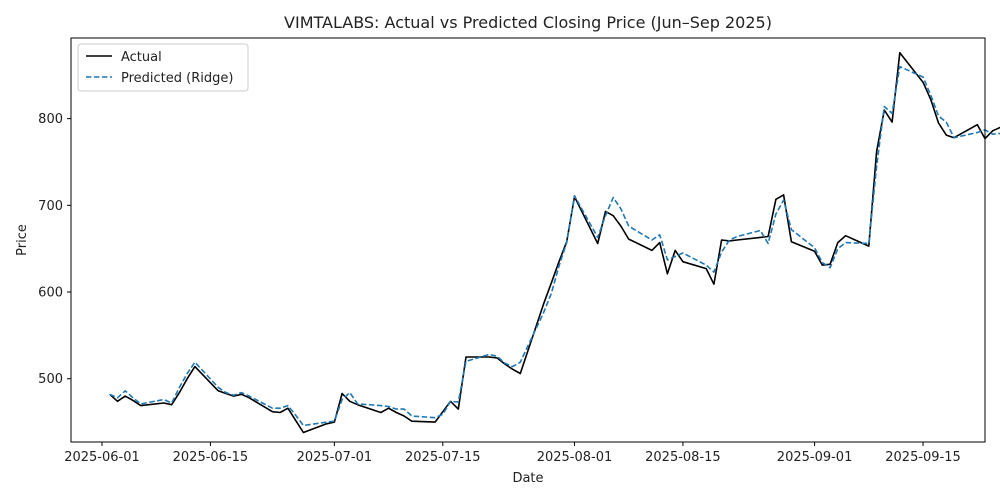  What do you see at coordinates (177, 78) in the screenshot?
I see `legend-label-predicted: Predicted (Ridge)` at bounding box center [177, 78].